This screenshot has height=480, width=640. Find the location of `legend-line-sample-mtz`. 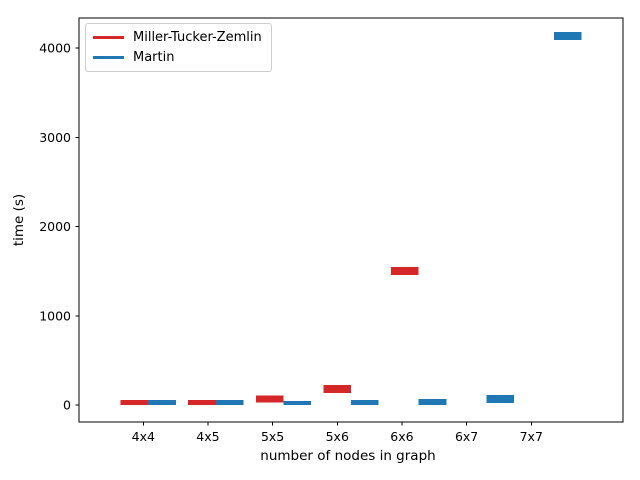

legend-line-sample-mtz is located at coordinates (108, 37).